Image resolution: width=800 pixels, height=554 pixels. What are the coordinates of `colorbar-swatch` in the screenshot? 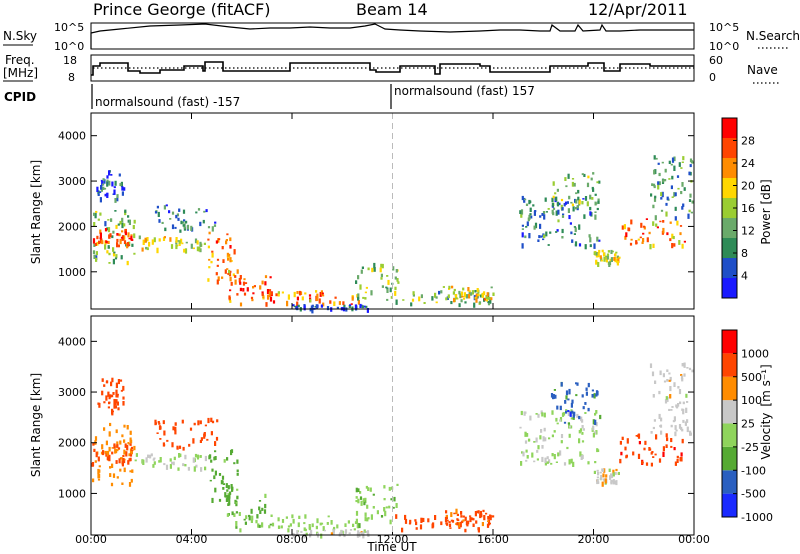 It's located at (729, 365).